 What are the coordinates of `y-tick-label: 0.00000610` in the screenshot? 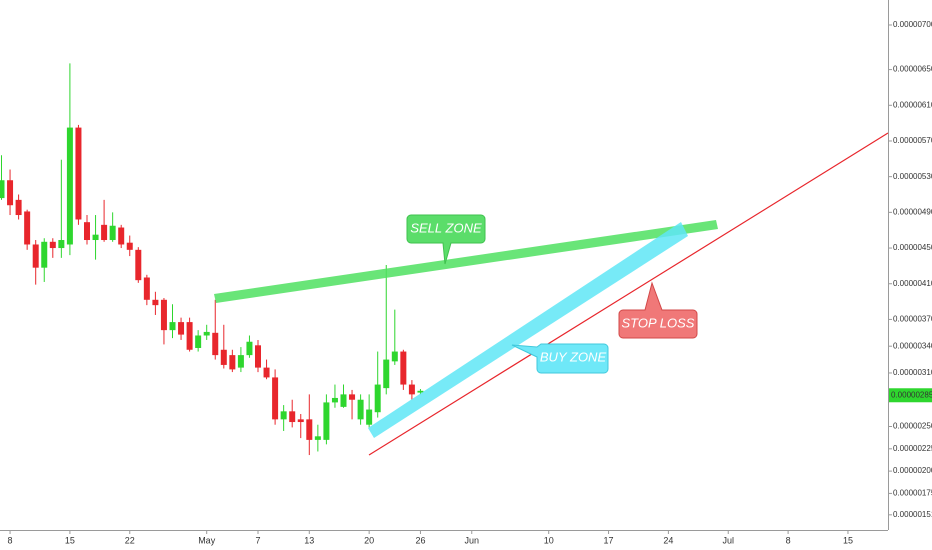 It's located at (912, 104).